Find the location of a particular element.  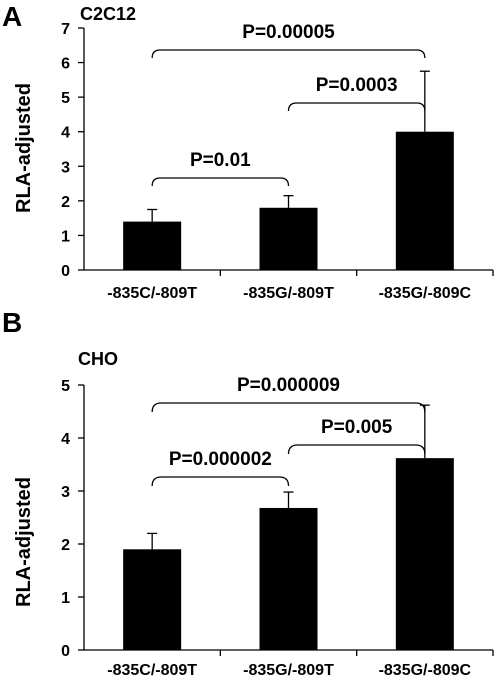

p-value-label: P=0.0003 is located at coordinates (357, 85).